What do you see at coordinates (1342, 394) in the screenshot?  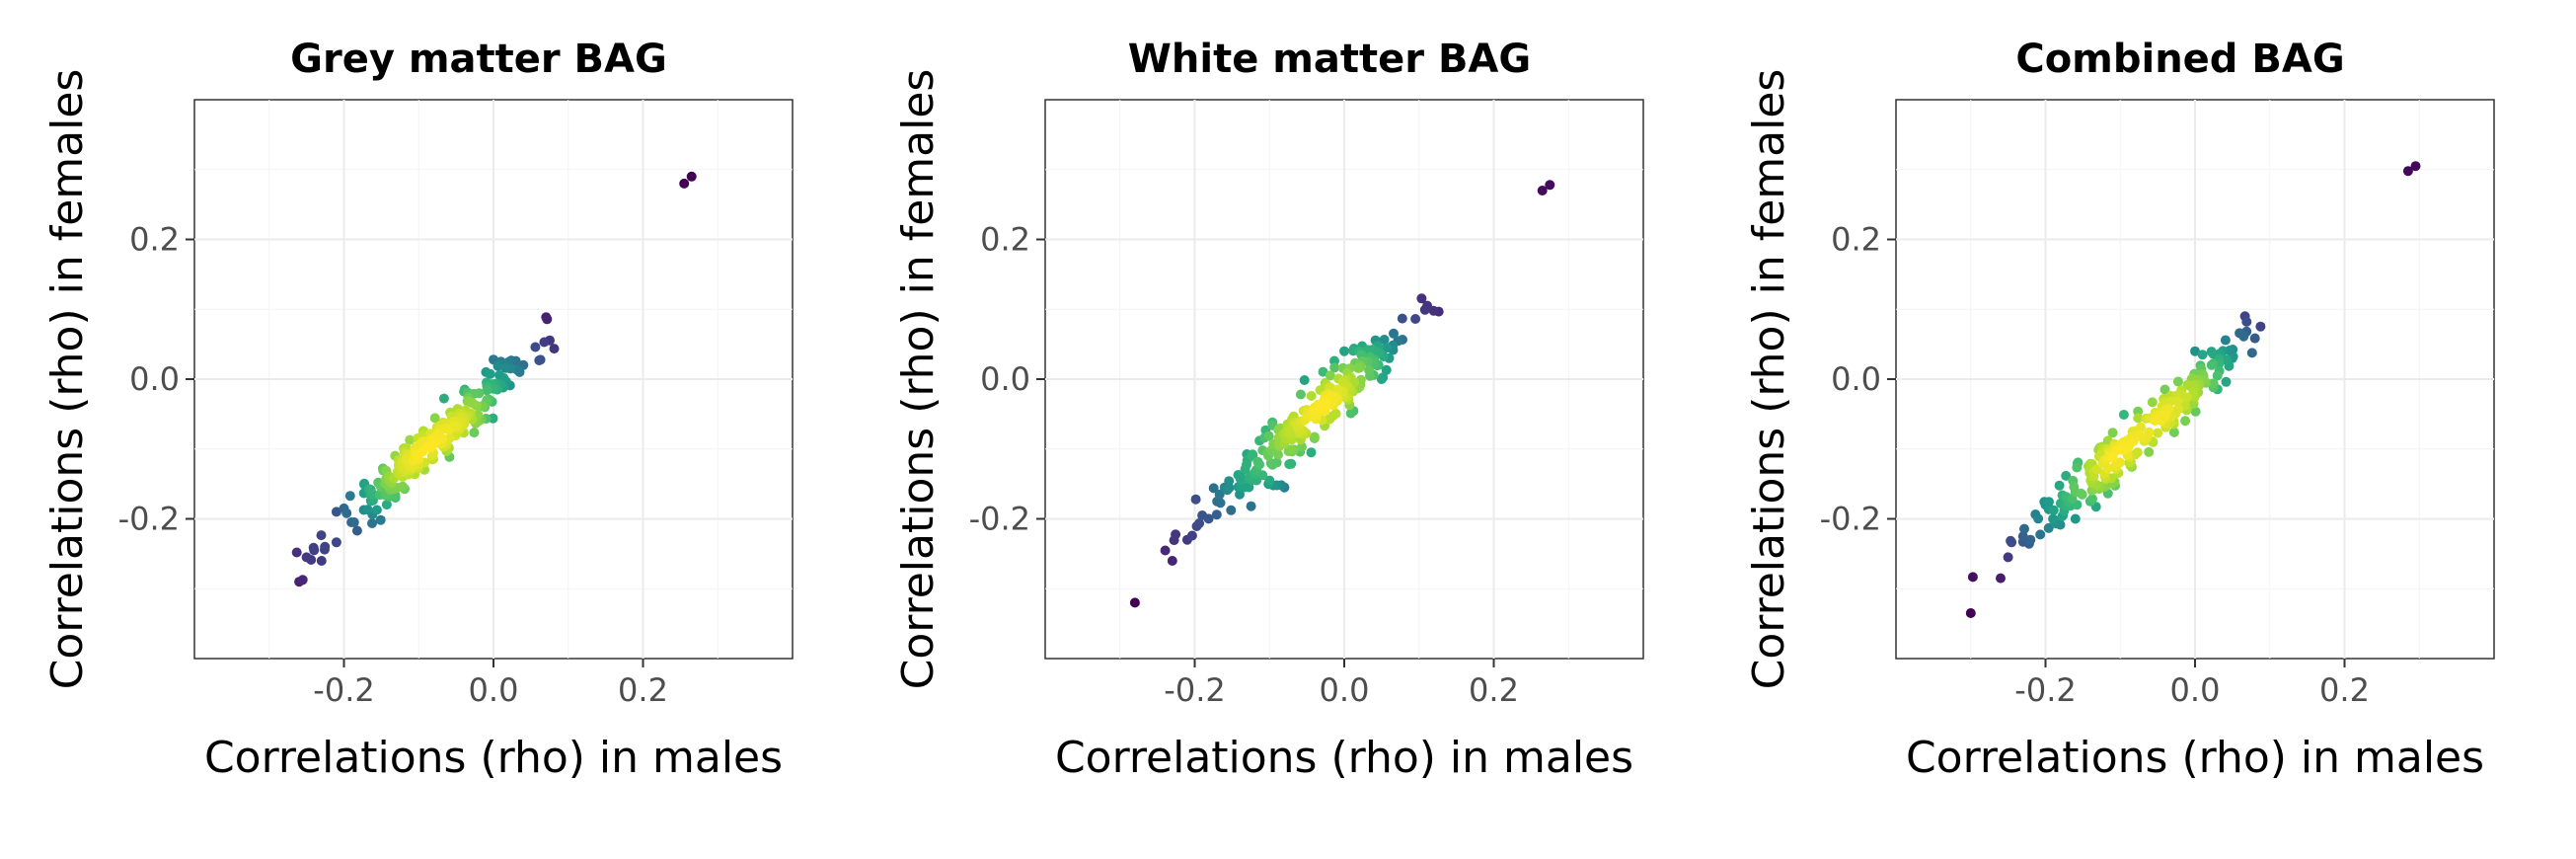 I see `scatter-points` at bounding box center [1342, 394].